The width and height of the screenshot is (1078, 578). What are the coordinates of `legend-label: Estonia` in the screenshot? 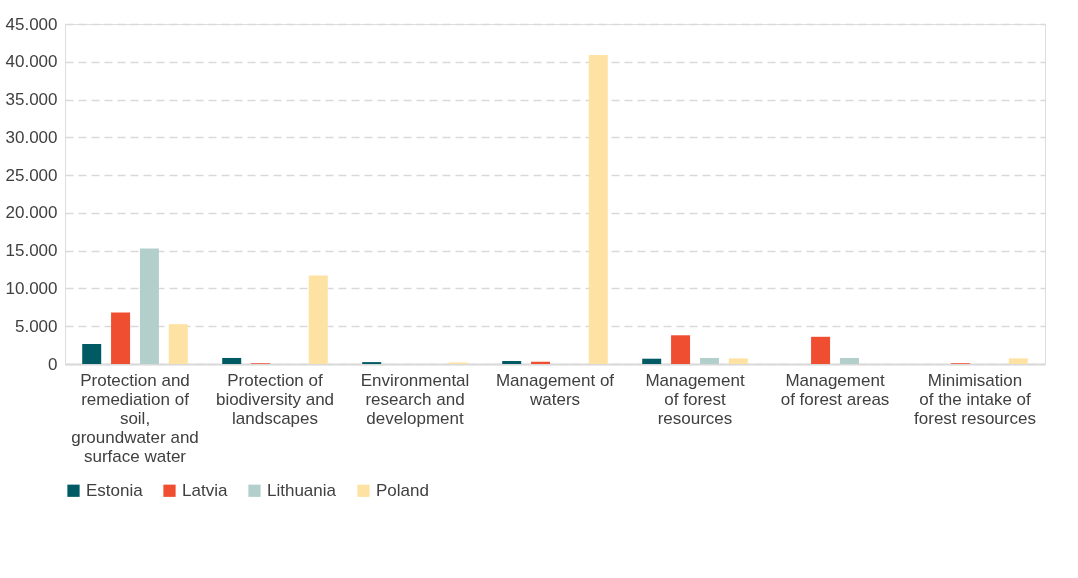 It's located at (115, 490).